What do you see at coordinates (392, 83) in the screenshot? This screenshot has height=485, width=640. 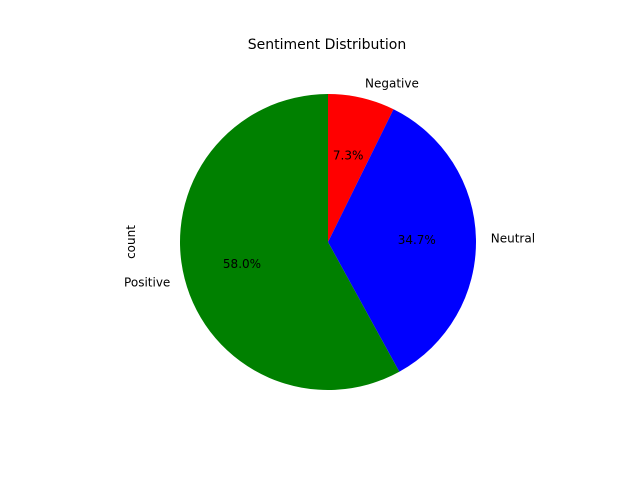 I see `pie-category-label: Negative` at bounding box center [392, 83].